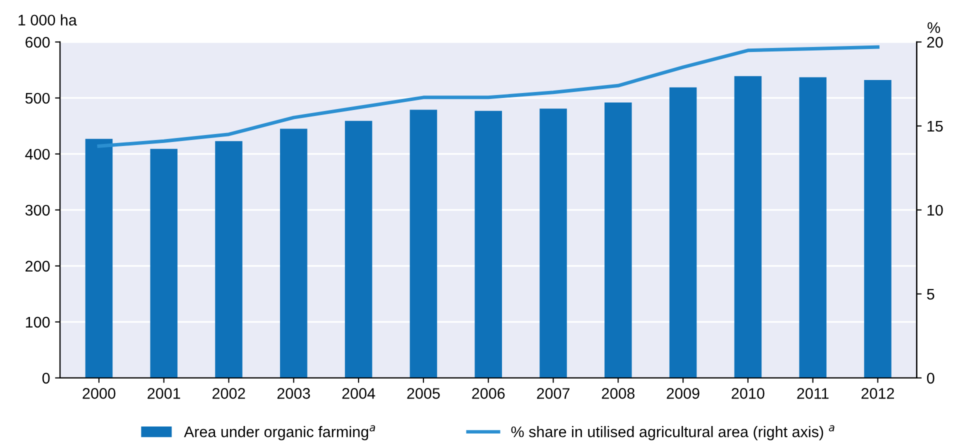 The height and width of the screenshot is (442, 968). I want to click on y-axis-title: 1 000 ha, so click(47, 20).